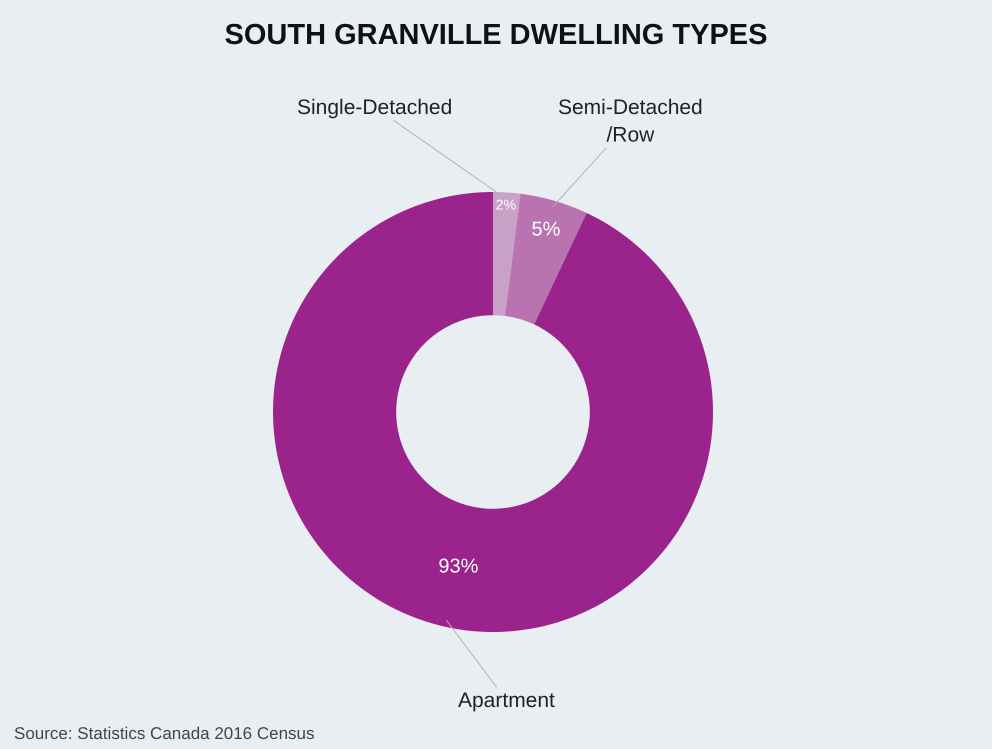  Describe the element at coordinates (374, 107) in the screenshot. I see `slice-label: Single-Detached` at that location.